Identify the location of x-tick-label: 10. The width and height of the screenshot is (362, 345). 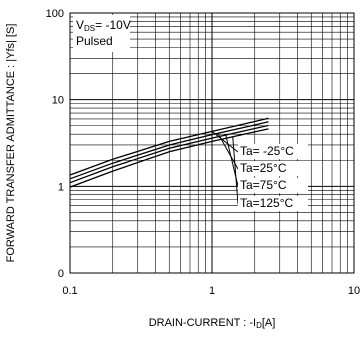
(354, 291).